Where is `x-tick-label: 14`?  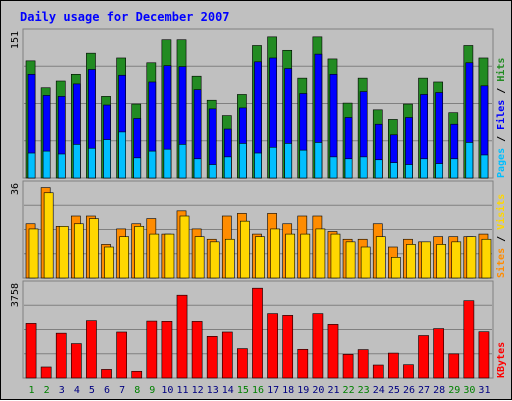
x-tick-label: 14 is located at coordinates (228, 390).